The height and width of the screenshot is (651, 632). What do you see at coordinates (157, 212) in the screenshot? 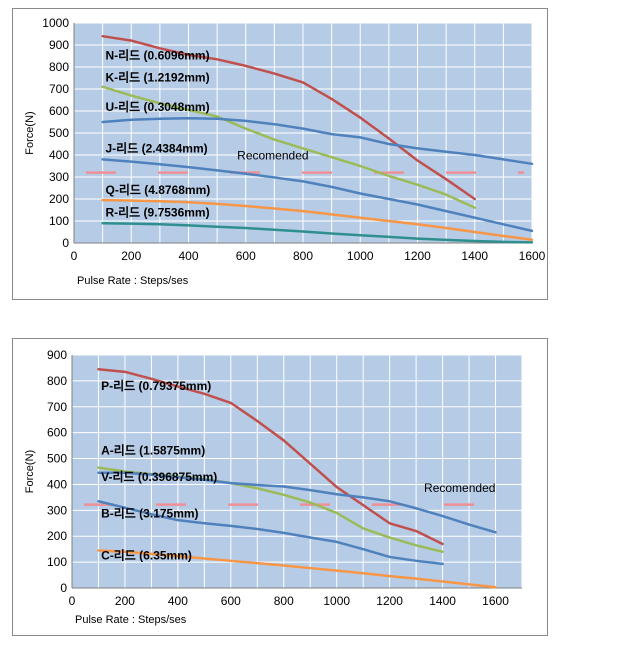
I see `series-label: R-리드 (9.7536mm)` at bounding box center [157, 212].